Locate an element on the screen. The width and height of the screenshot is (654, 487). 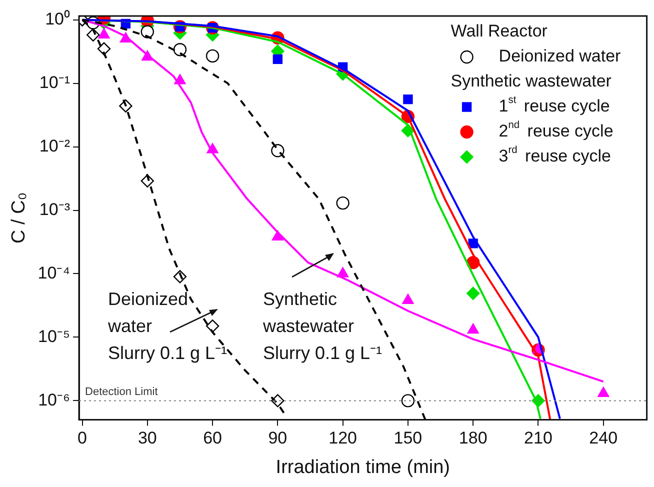
y-tick-label: 10⁻¹ is located at coordinates (54, 82).